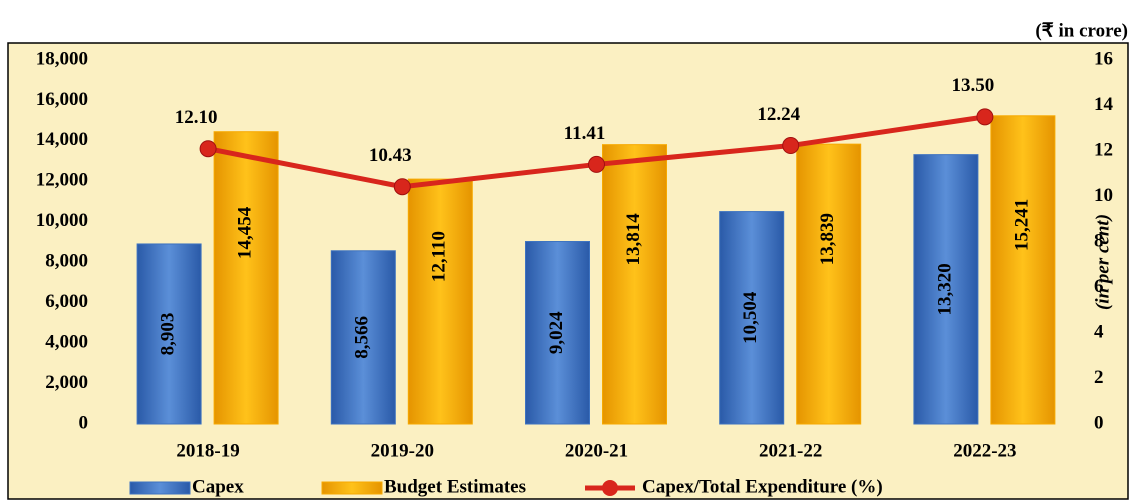 The width and height of the screenshot is (1135, 501). I want to click on line-value-label: 12.10, so click(196, 117).